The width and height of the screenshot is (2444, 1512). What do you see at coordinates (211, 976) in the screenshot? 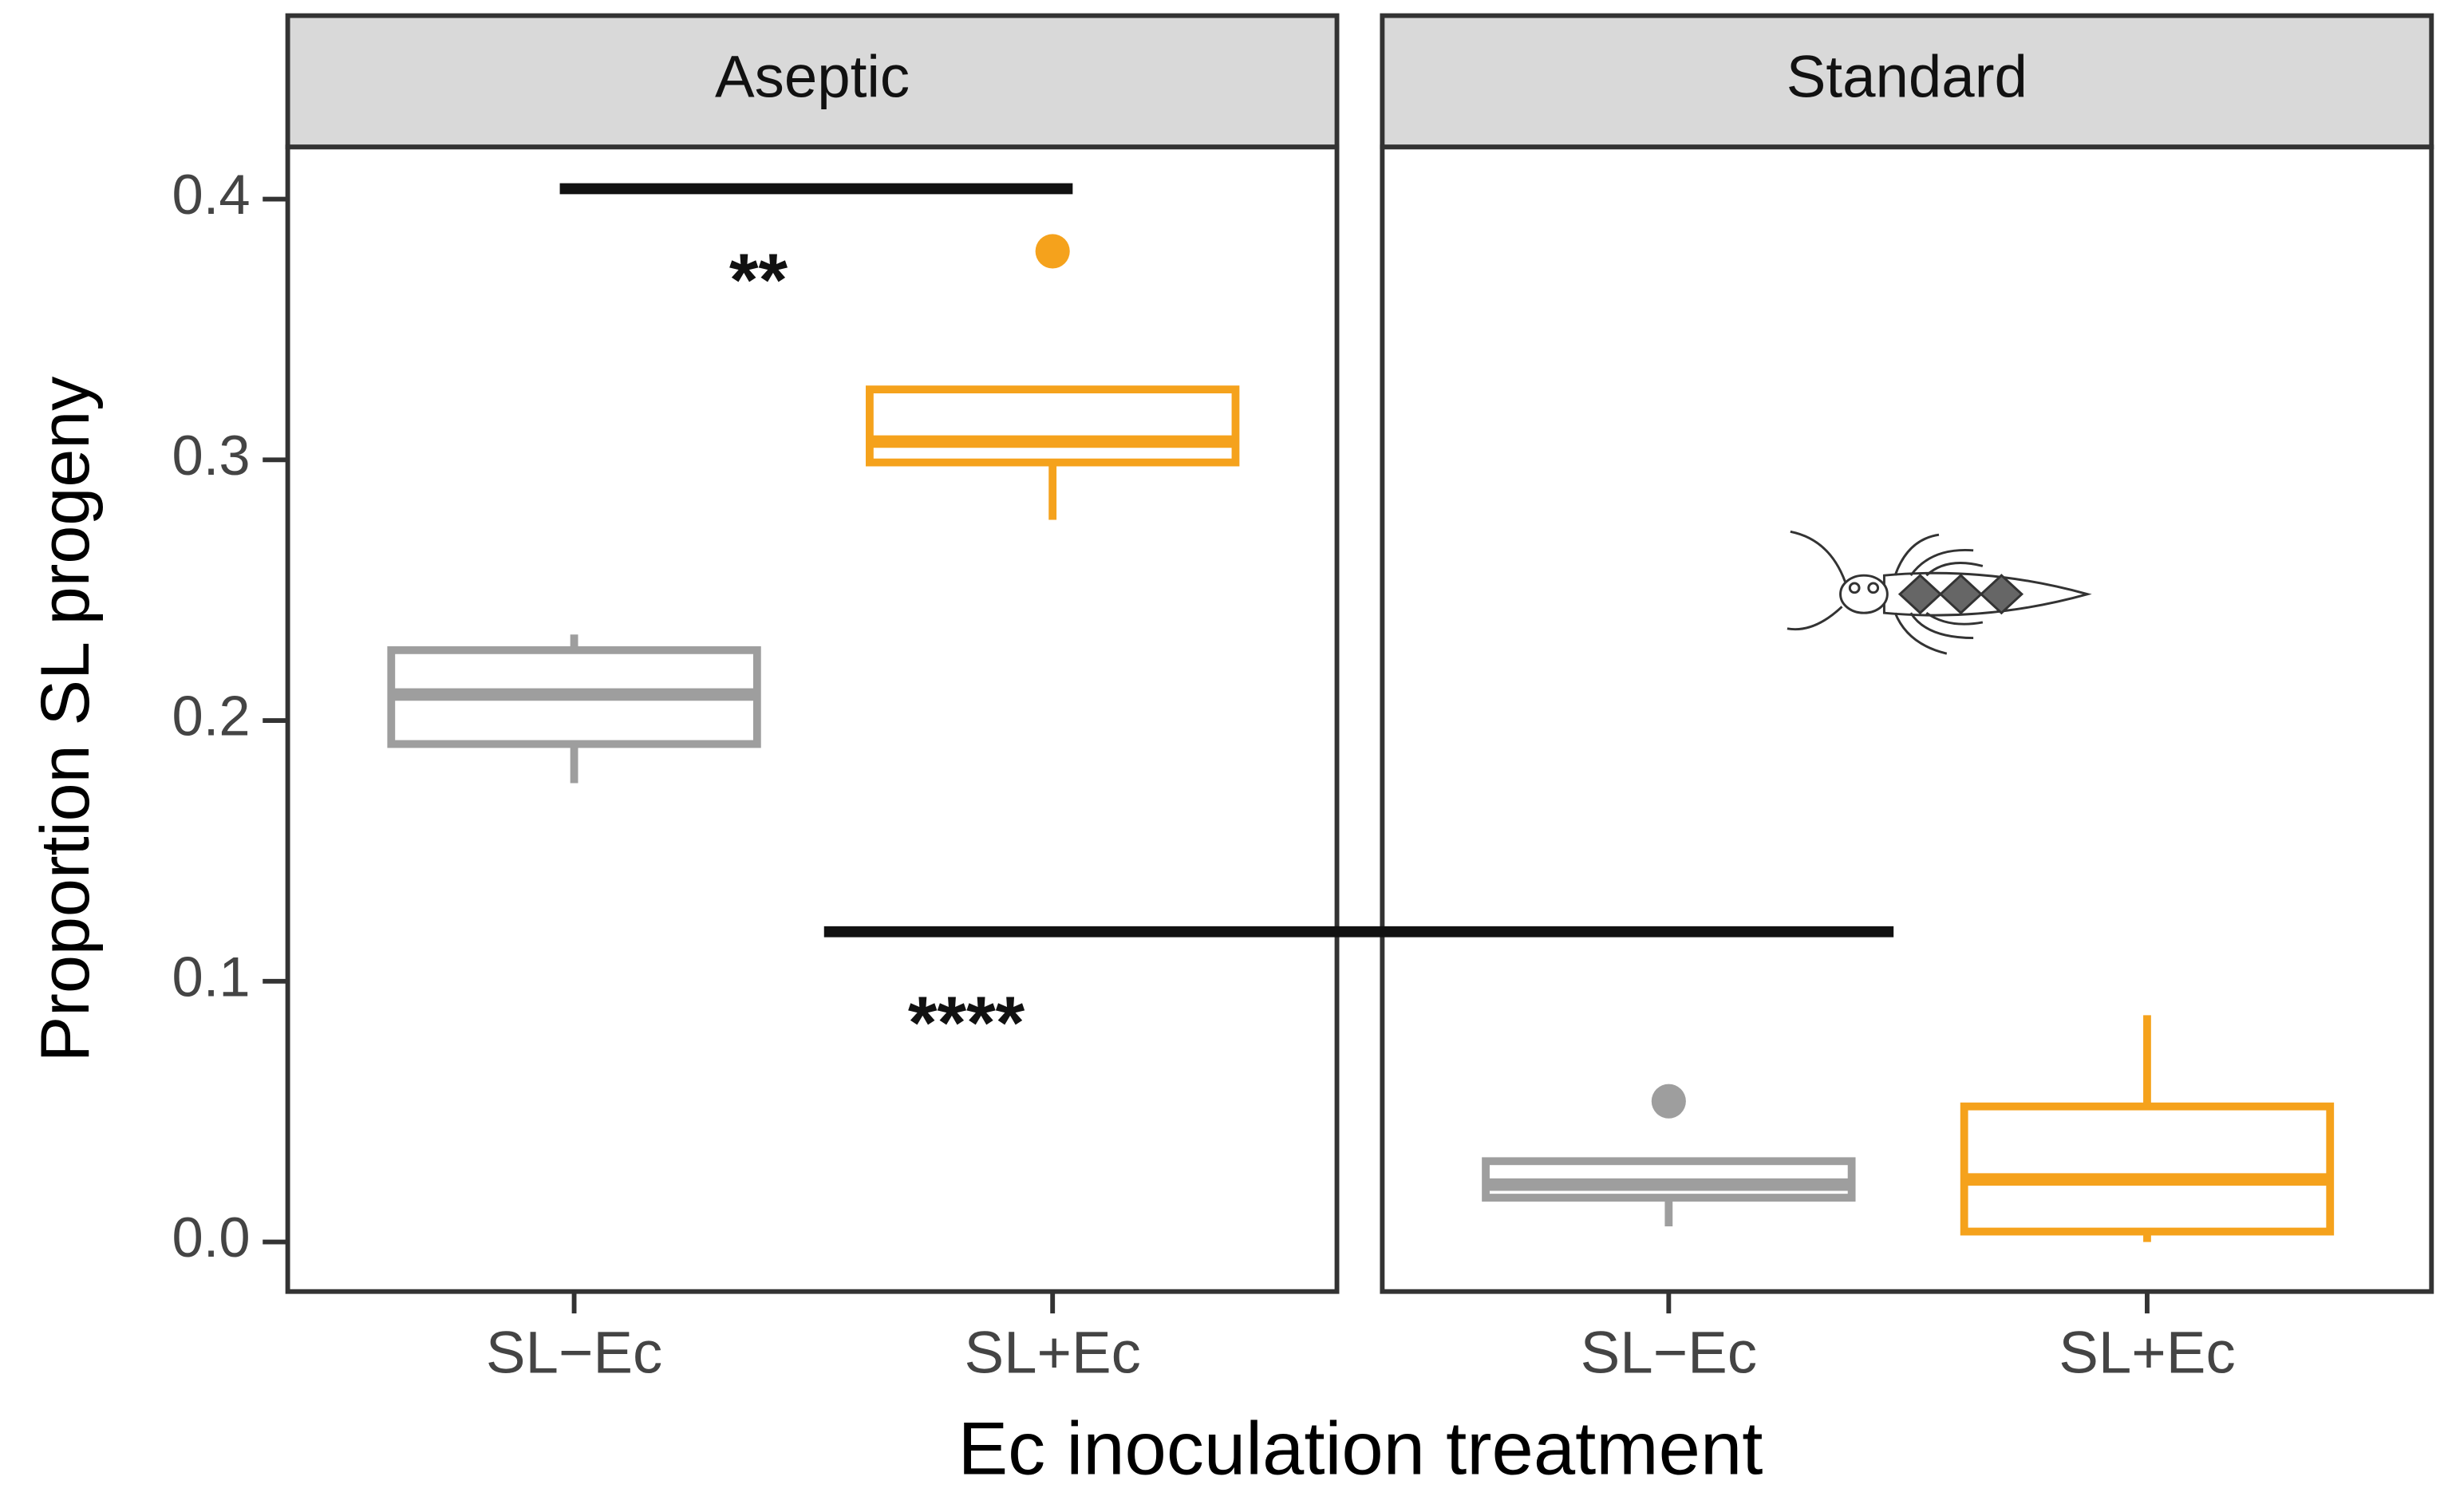
I see `y-tick-label: 0.1` at bounding box center [211, 976].